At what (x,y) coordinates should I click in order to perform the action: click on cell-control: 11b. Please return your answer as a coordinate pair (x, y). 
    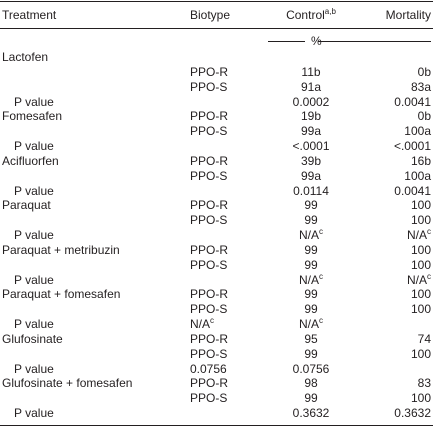
    Looking at the image, I should click on (311, 71).